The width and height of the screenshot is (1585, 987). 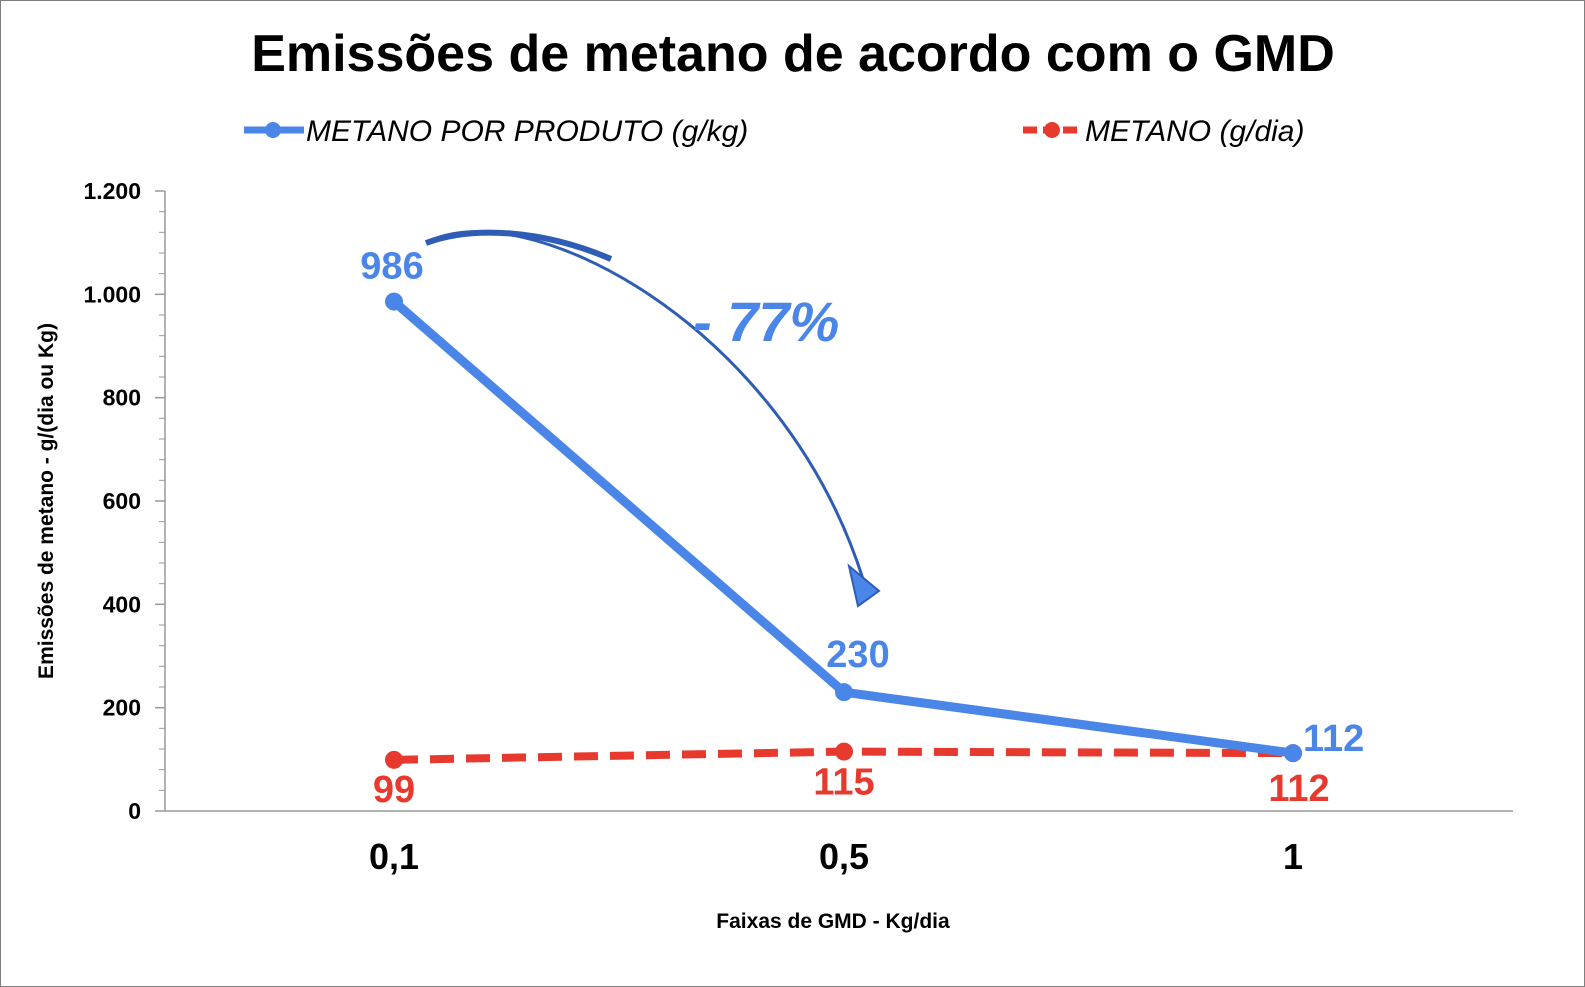 What do you see at coordinates (774, 131) in the screenshot?
I see `legend: METANO POR PRODUTO (g/kg) METANO (g/dia)` at bounding box center [774, 131].